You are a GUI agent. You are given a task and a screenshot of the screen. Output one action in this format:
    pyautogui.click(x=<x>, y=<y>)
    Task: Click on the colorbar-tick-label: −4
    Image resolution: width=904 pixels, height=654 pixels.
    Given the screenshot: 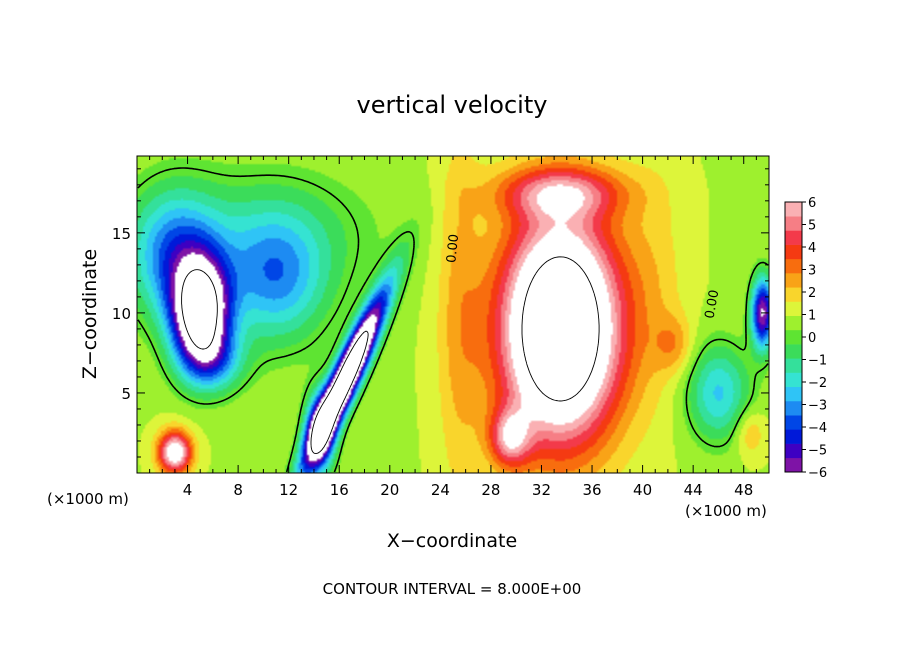 What is the action you would take?
    pyautogui.click(x=817, y=428)
    